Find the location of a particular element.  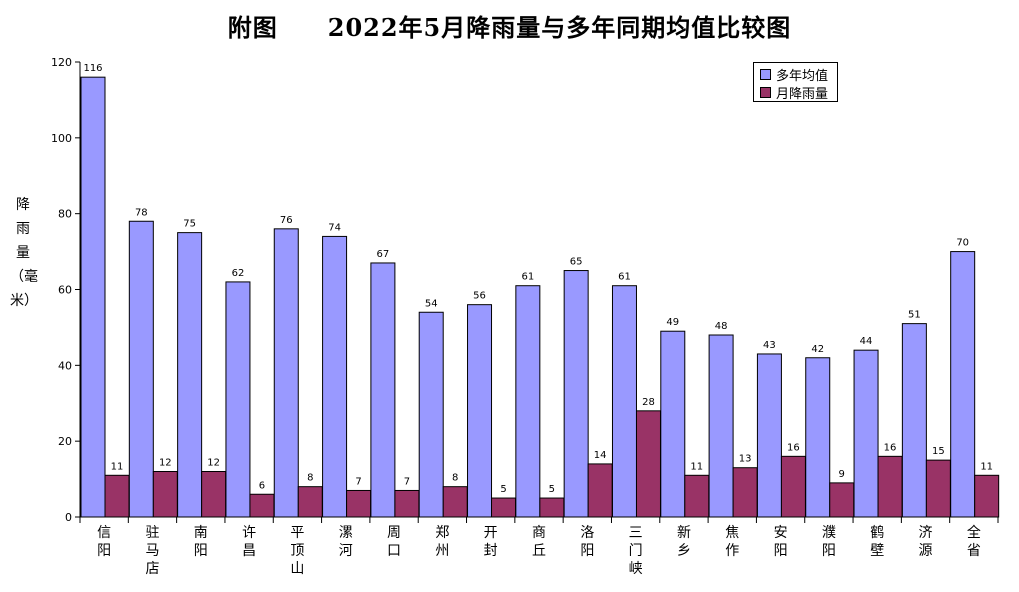

x-tick-label-4: 许昌 is located at coordinates (249, 542).